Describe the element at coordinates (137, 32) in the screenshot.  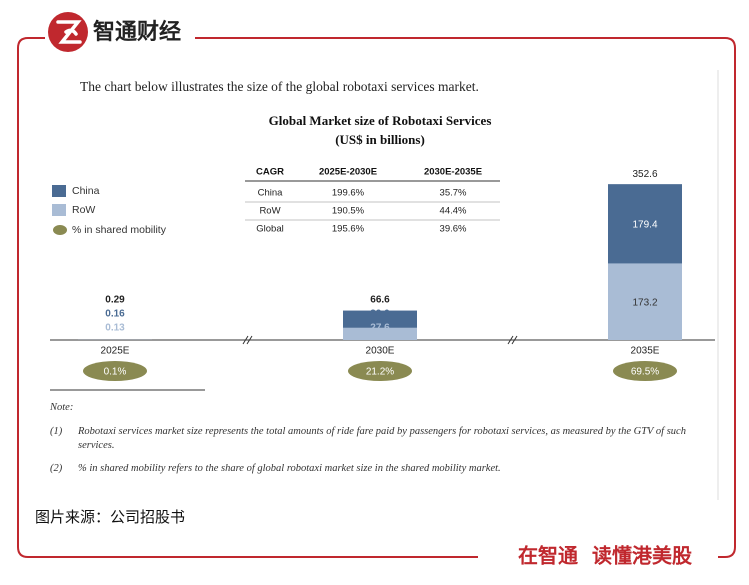
I see `brand: 智通财经` at that location.